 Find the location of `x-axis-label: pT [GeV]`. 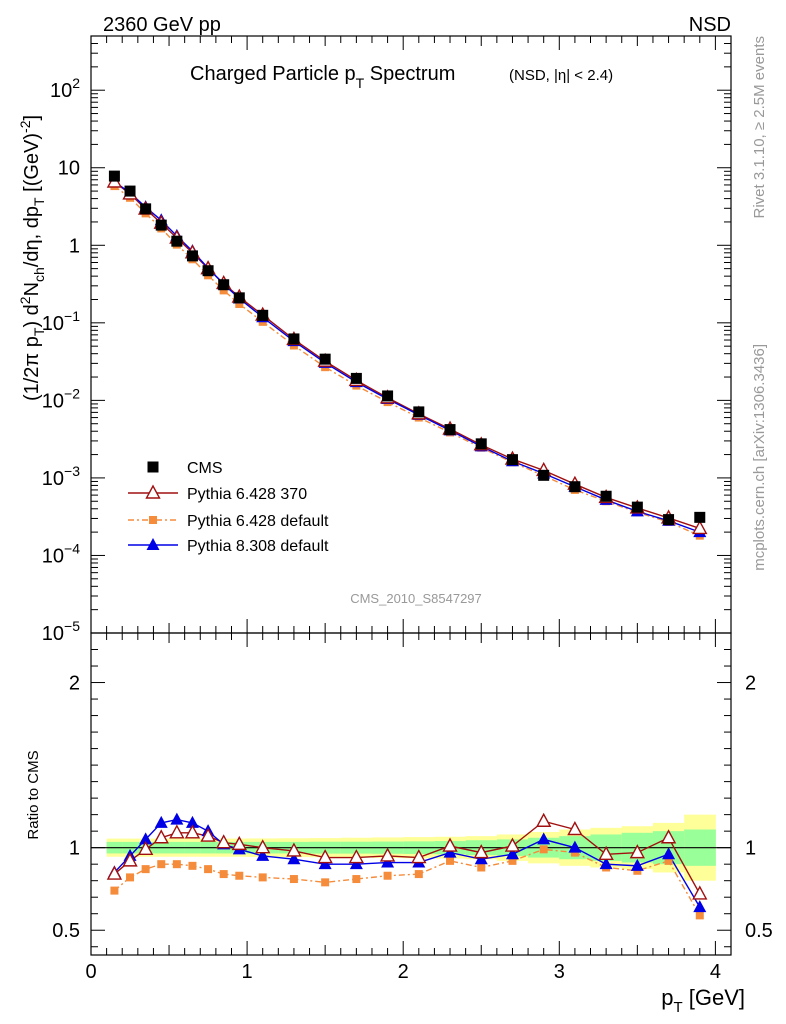

x-axis-label: pT [GeV] is located at coordinates (703, 1000).